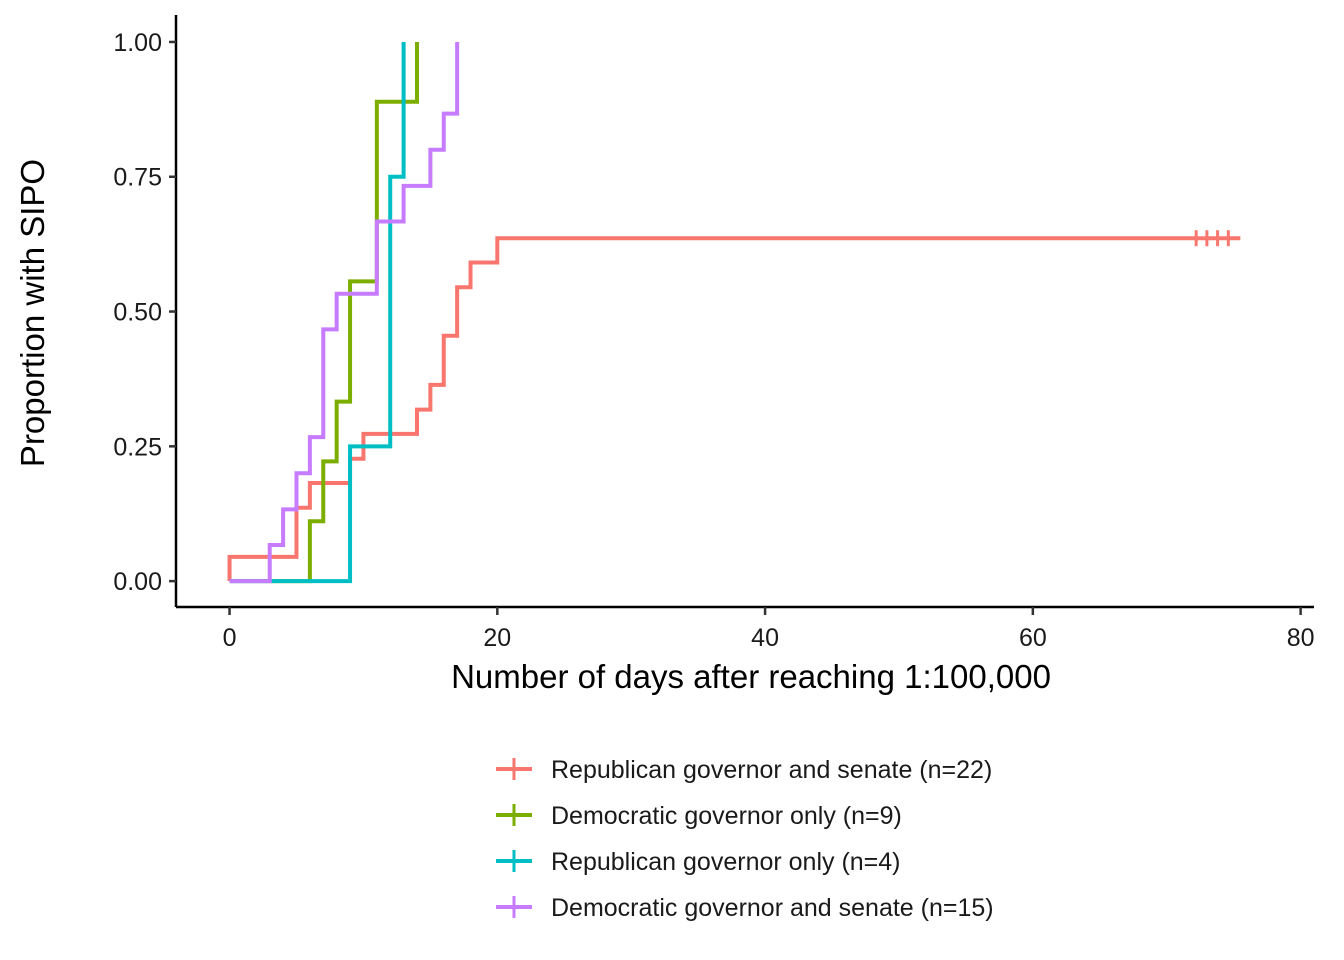 Image resolution: width=1344 pixels, height=960 pixels. Describe the element at coordinates (497, 638) in the screenshot. I see `x-tick-label: 20` at that location.